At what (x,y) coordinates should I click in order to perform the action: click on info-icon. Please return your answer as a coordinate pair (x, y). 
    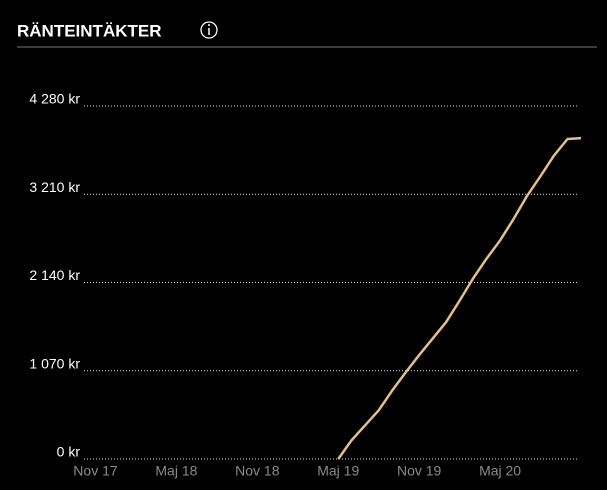
    Looking at the image, I should click on (209, 30).